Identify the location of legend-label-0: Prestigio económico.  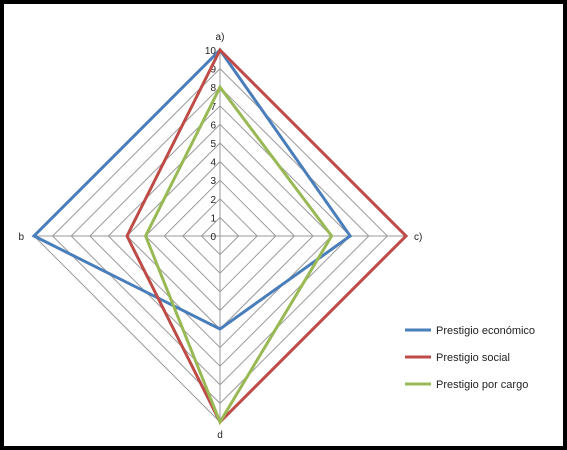
(485, 331).